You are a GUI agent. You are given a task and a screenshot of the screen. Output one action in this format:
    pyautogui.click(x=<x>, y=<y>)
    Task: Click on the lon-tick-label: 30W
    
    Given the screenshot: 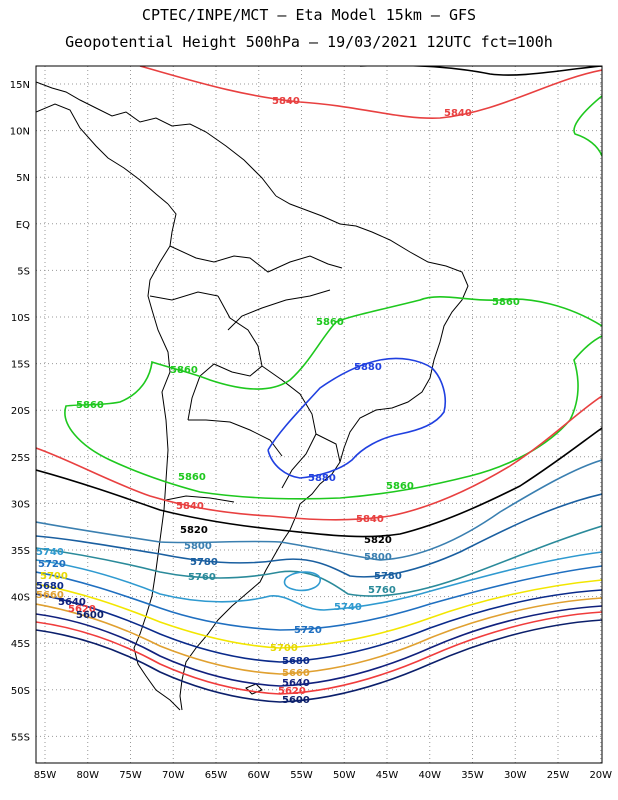 What is the action you would take?
    pyautogui.click(x=515, y=775)
    